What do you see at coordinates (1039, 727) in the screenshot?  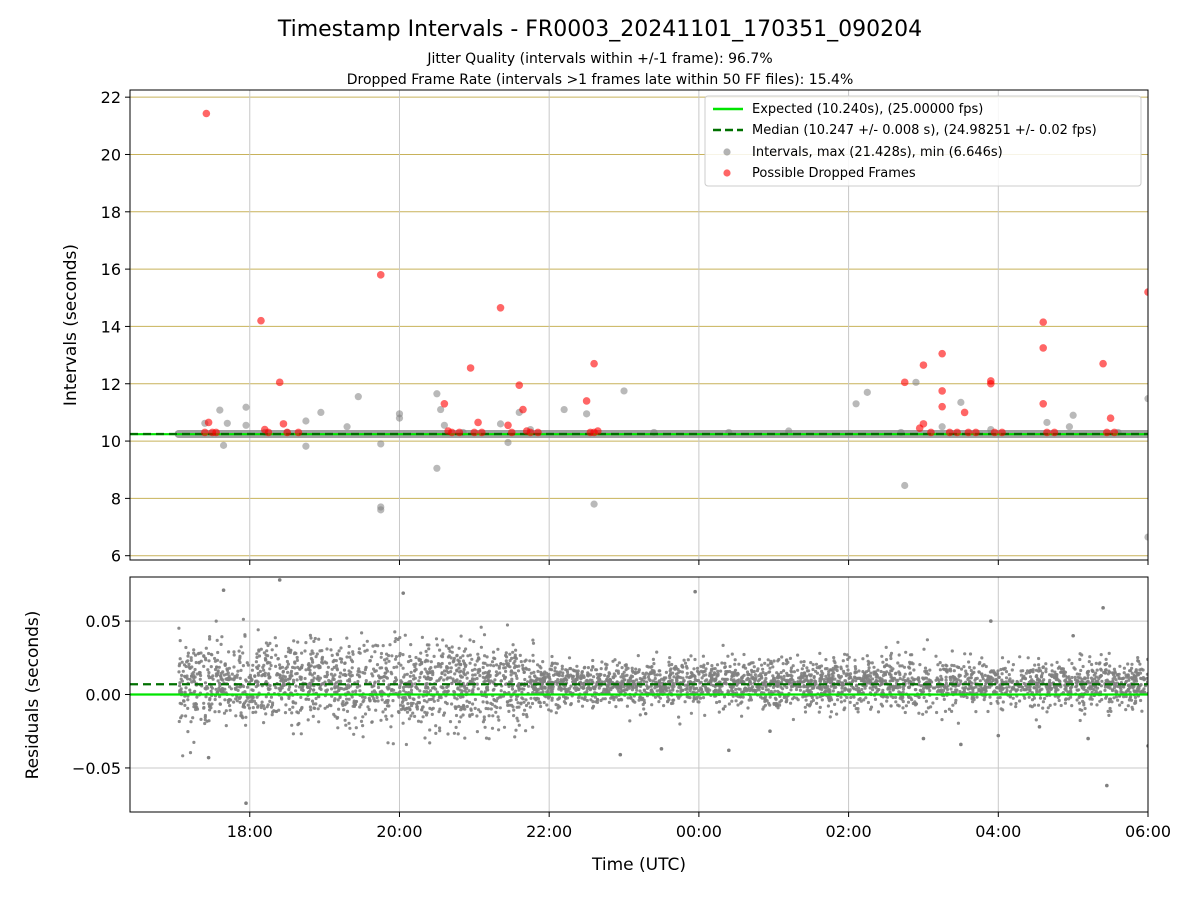 I see `residual-outlier-point` at bounding box center [1039, 727].